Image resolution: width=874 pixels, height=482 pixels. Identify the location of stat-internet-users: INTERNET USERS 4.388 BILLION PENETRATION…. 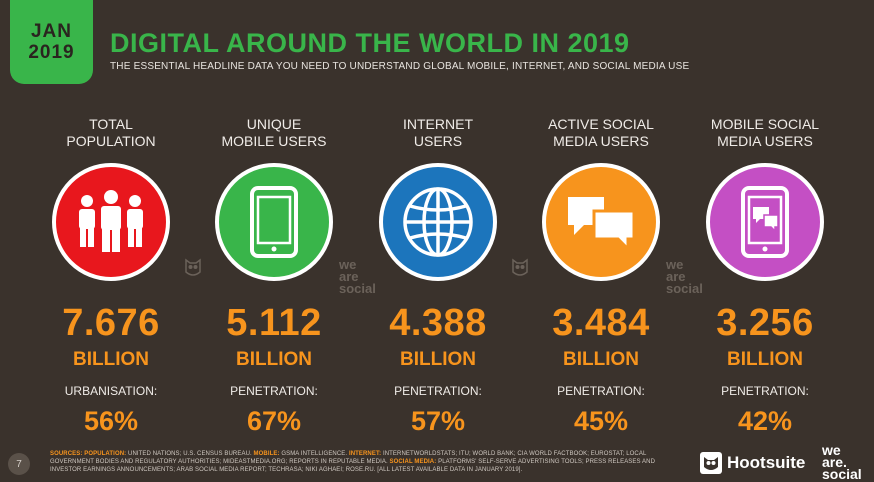
(438, 276).